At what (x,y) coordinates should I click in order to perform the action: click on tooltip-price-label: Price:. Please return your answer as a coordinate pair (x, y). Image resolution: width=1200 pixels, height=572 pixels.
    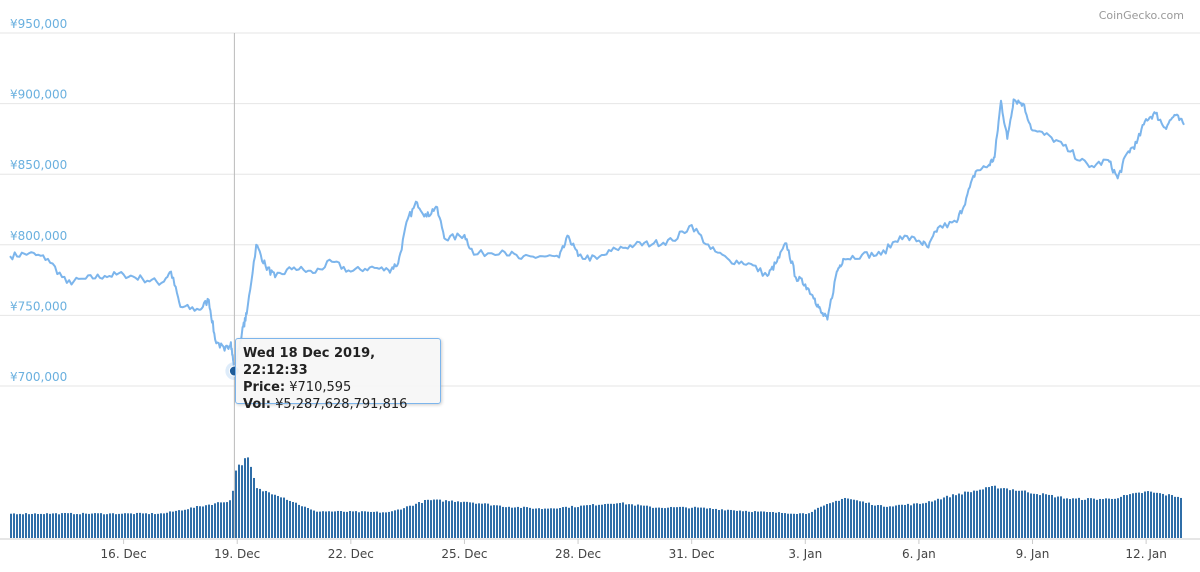
    Looking at the image, I should click on (264, 387).